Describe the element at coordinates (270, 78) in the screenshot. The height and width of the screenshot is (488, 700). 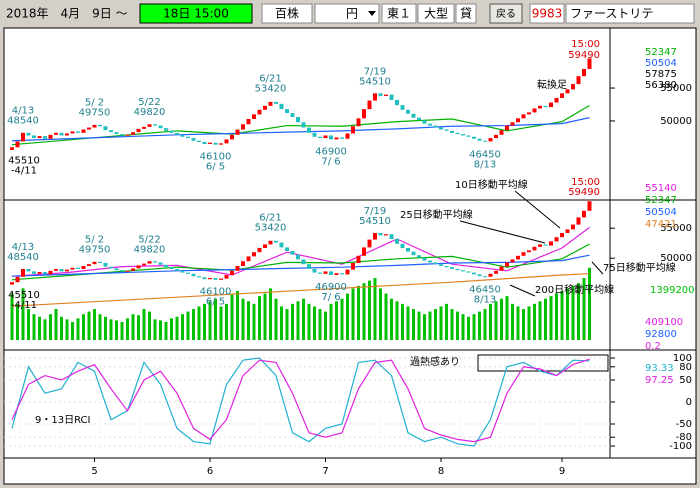
I see `high-date: 6/21` at that location.